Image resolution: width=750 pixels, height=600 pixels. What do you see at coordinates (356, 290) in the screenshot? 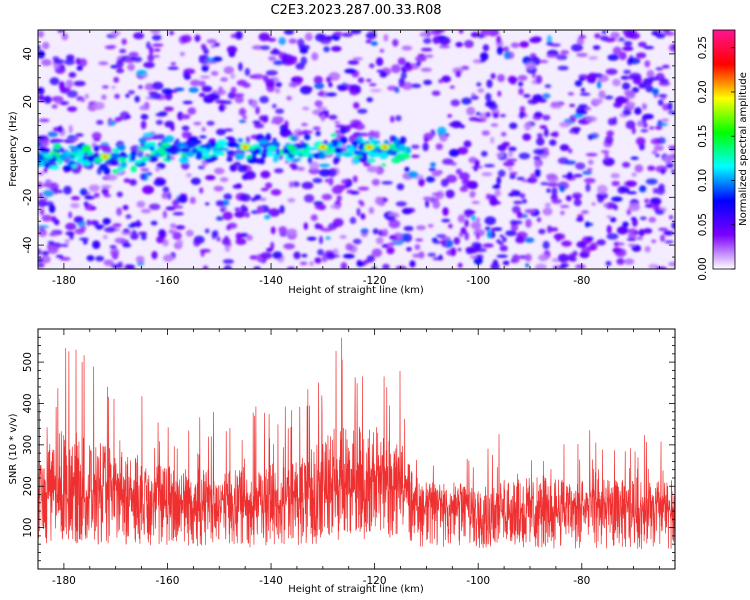
I see `spectrogram-xlabel: Height of straight line (km)` at bounding box center [356, 290].